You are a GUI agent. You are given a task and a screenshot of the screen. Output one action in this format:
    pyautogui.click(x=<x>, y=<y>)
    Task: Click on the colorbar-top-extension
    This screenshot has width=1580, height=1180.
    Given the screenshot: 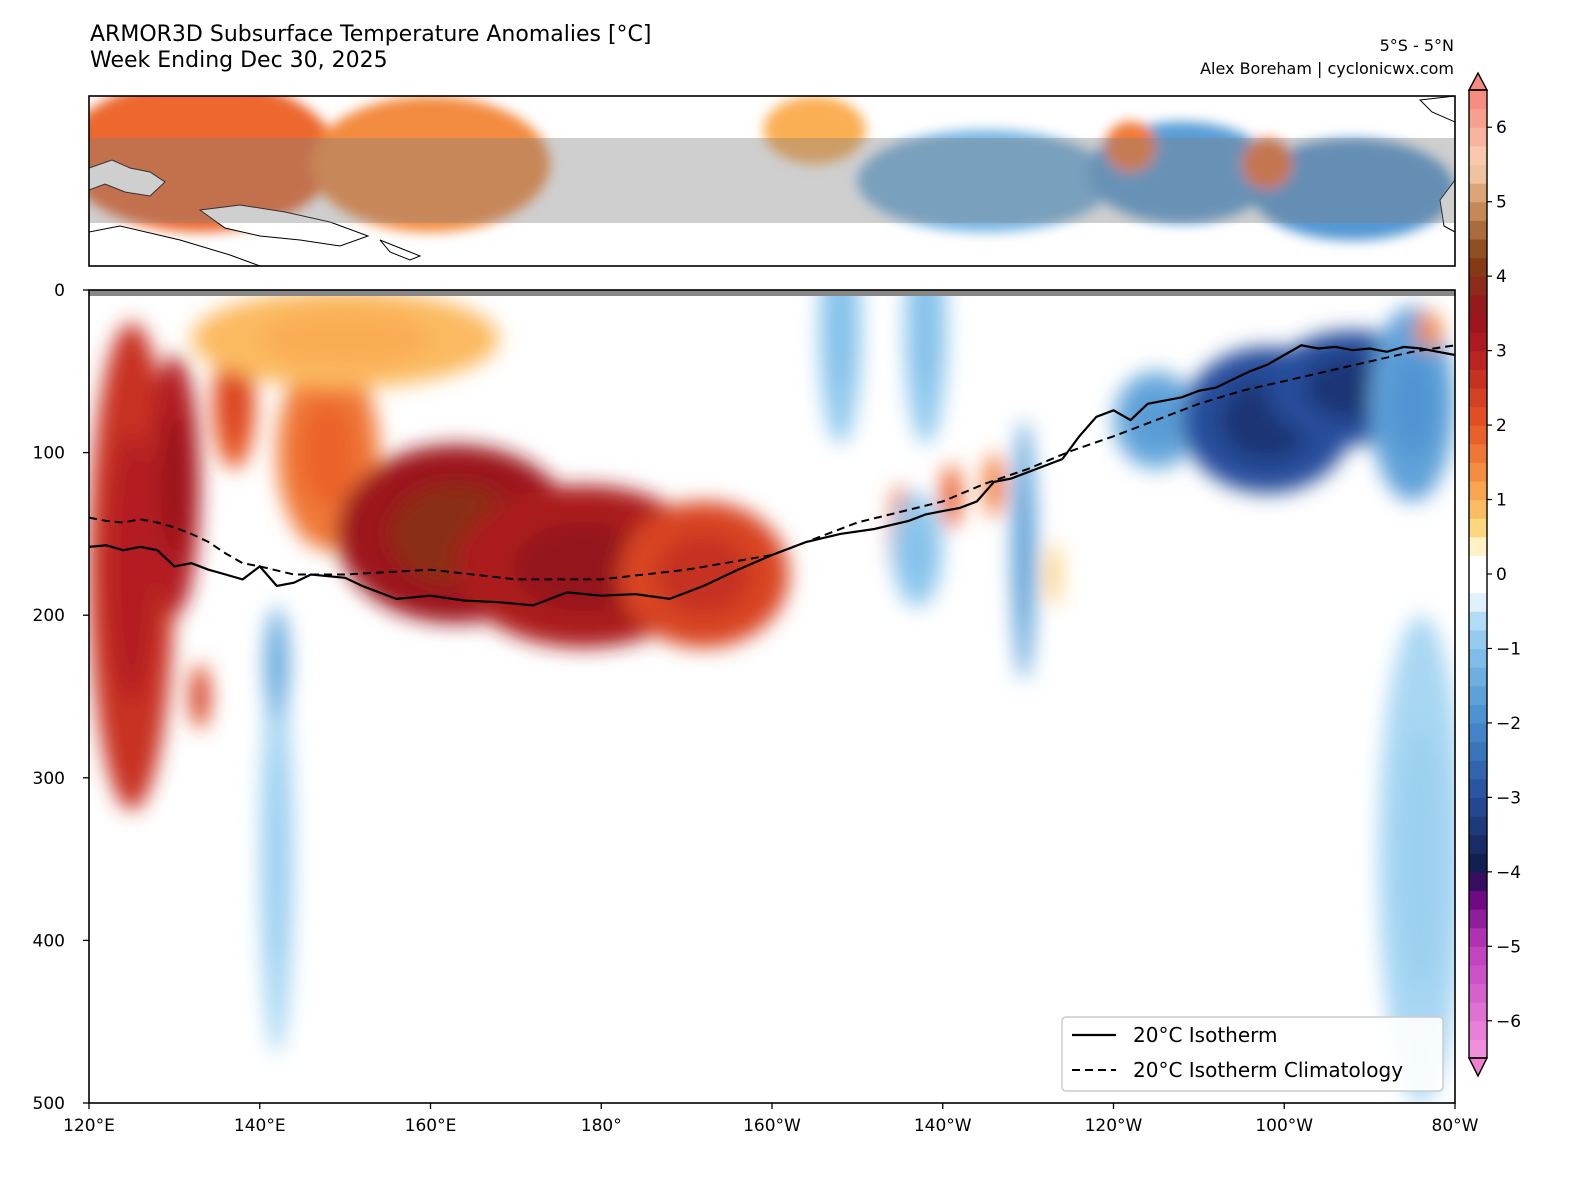 What is the action you would take?
    pyautogui.click(x=1478, y=81)
    